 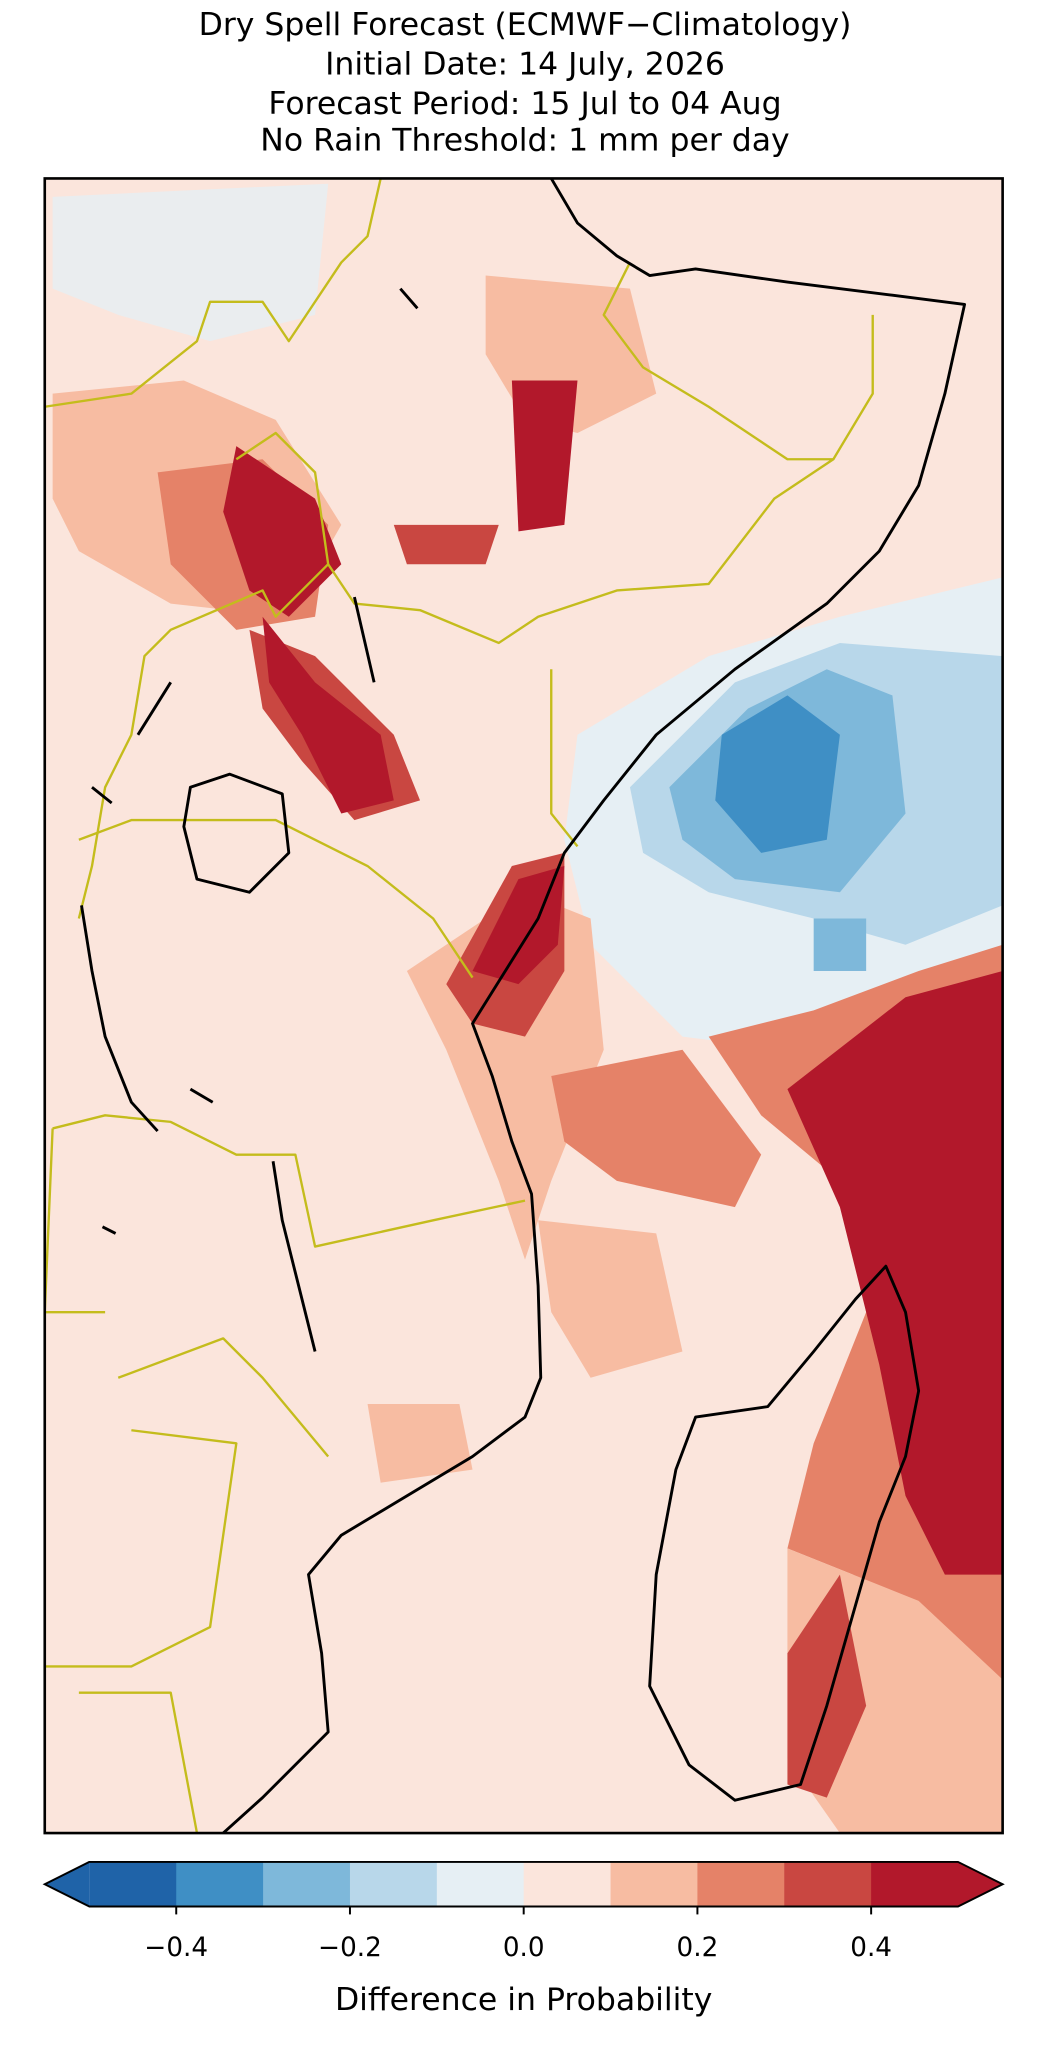 What do you see at coordinates (784, 1533) in the screenshot?
I see `coastline` at bounding box center [784, 1533].